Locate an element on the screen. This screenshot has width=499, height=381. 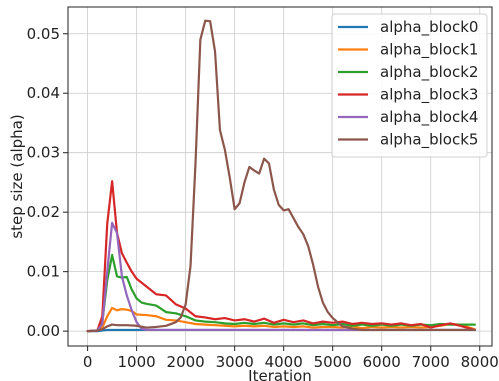
x-tick-label: 7000 is located at coordinates (431, 362).